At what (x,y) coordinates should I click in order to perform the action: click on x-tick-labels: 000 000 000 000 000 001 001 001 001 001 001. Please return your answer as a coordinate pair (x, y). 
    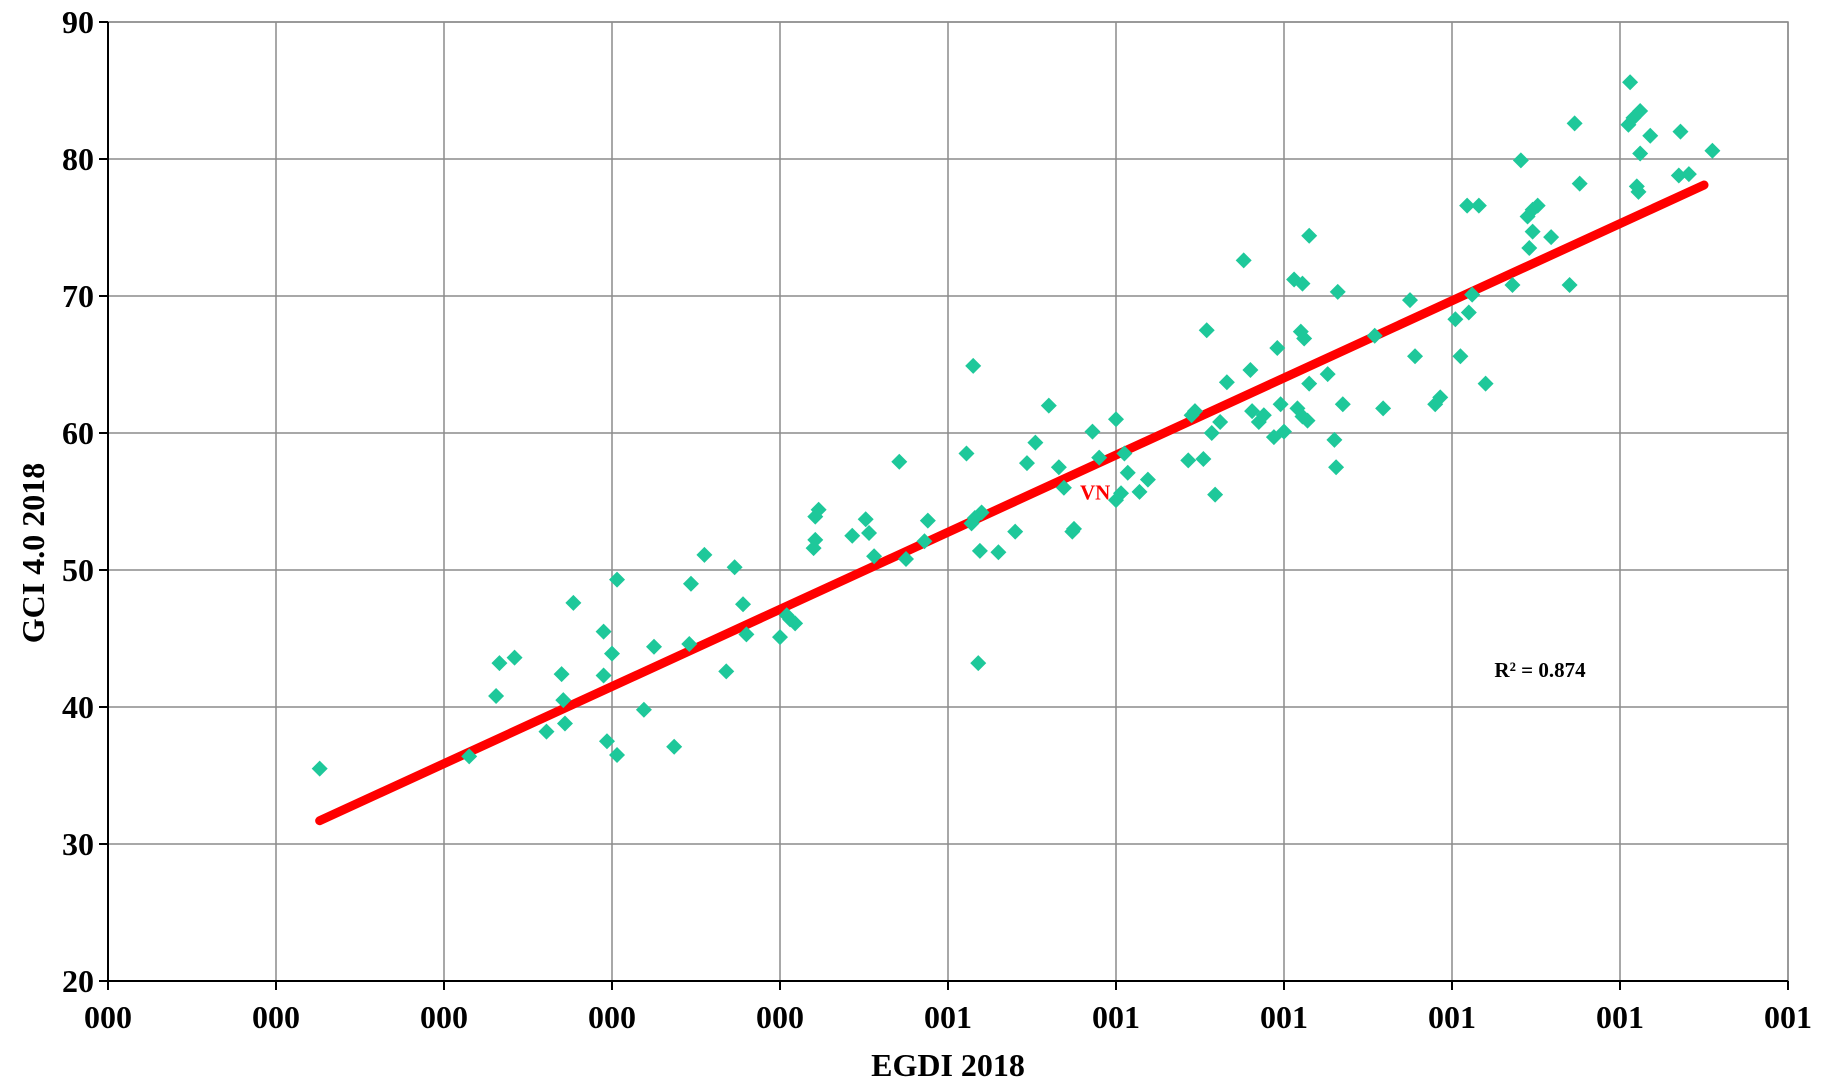
    Looking at the image, I should click on (948, 1008).